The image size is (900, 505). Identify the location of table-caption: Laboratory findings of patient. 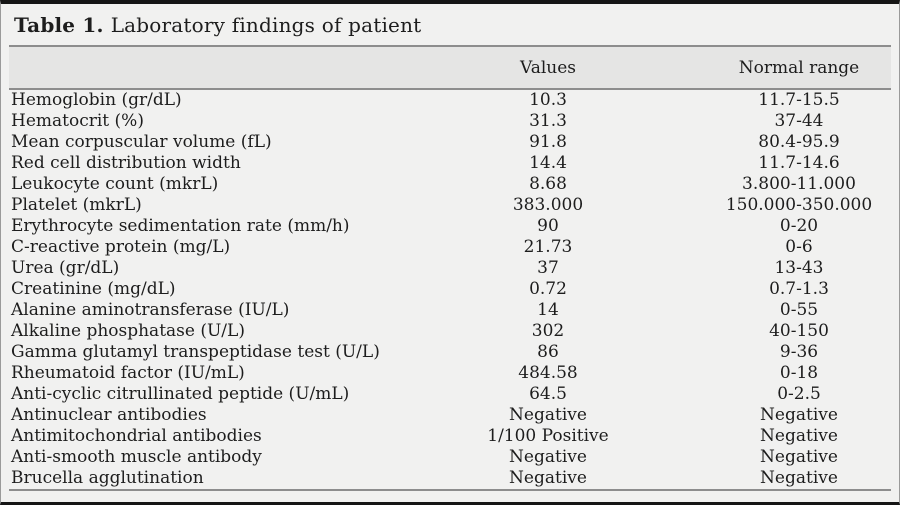
(266, 24).